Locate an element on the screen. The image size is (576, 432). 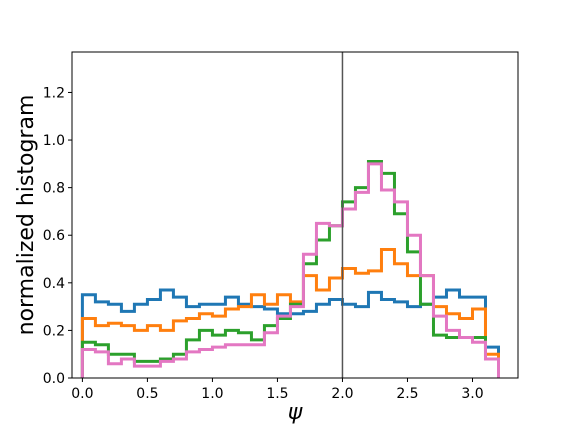
x-tick-label: 3.0 is located at coordinates (472, 394).